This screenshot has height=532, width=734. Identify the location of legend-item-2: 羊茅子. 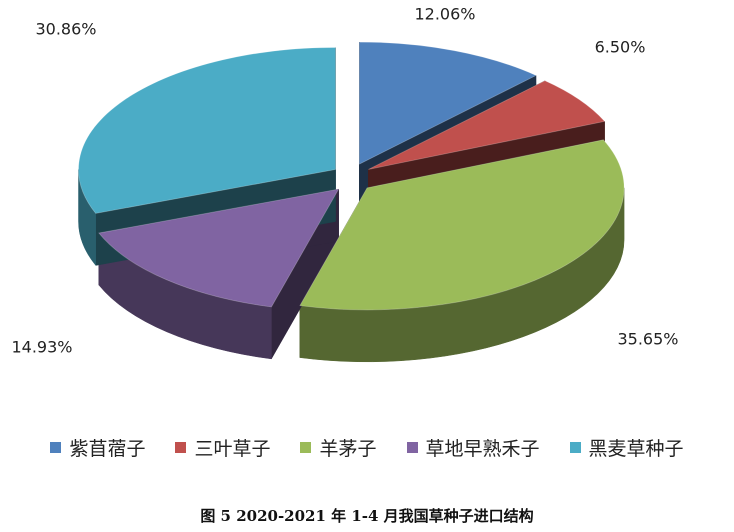
(338, 447).